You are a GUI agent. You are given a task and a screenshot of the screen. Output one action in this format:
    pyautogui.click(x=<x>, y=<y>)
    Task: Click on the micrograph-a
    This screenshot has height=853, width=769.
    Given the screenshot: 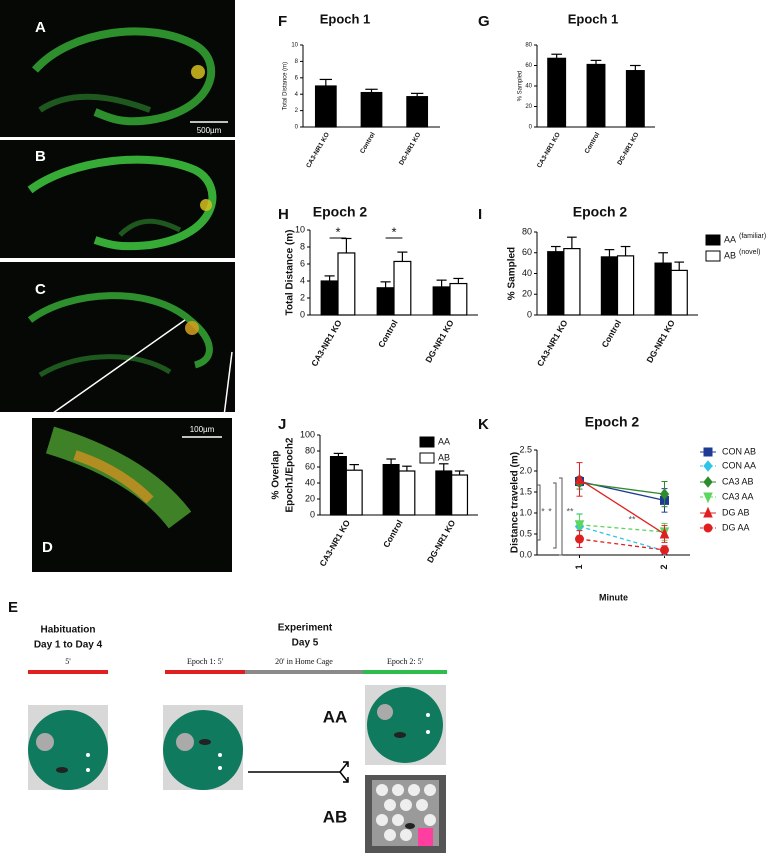 What is the action you would take?
    pyautogui.click(x=117, y=68)
    